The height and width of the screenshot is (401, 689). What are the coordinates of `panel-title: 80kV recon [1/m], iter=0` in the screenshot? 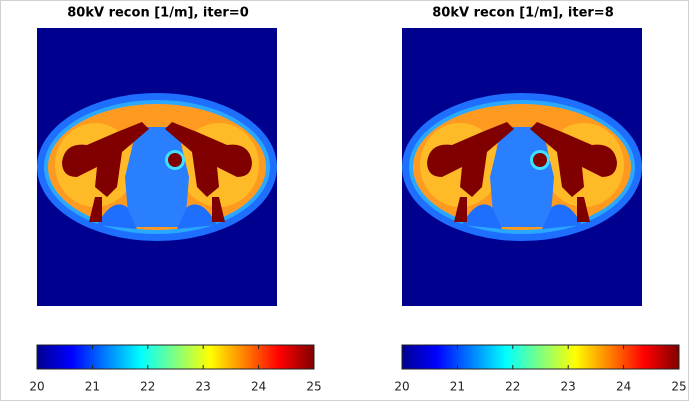 It's located at (158, 13).